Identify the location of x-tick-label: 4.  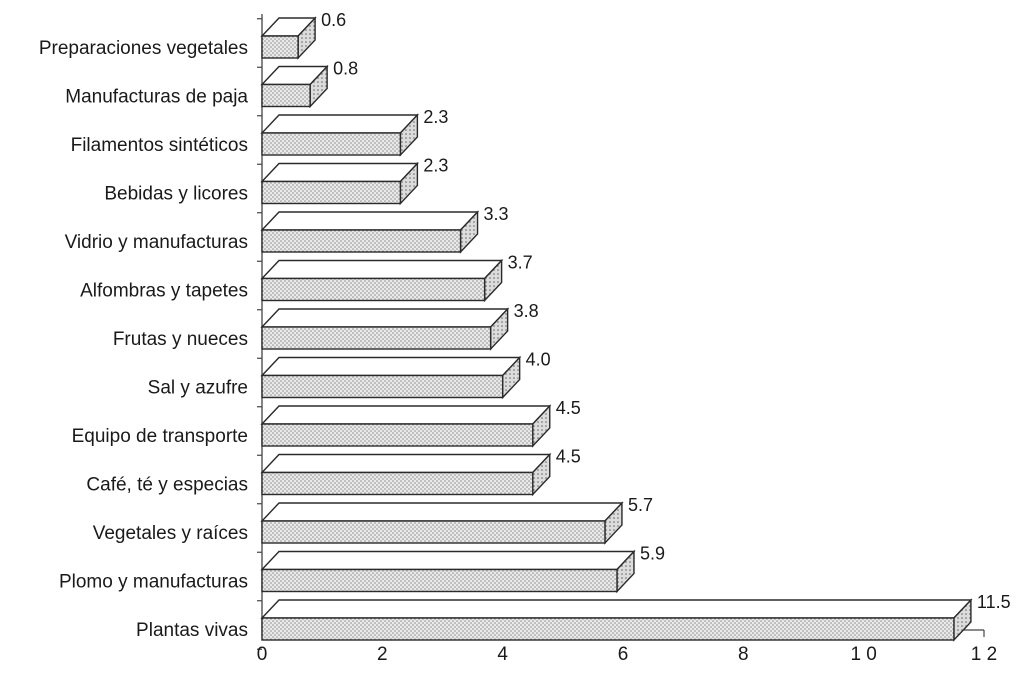
(502, 654).